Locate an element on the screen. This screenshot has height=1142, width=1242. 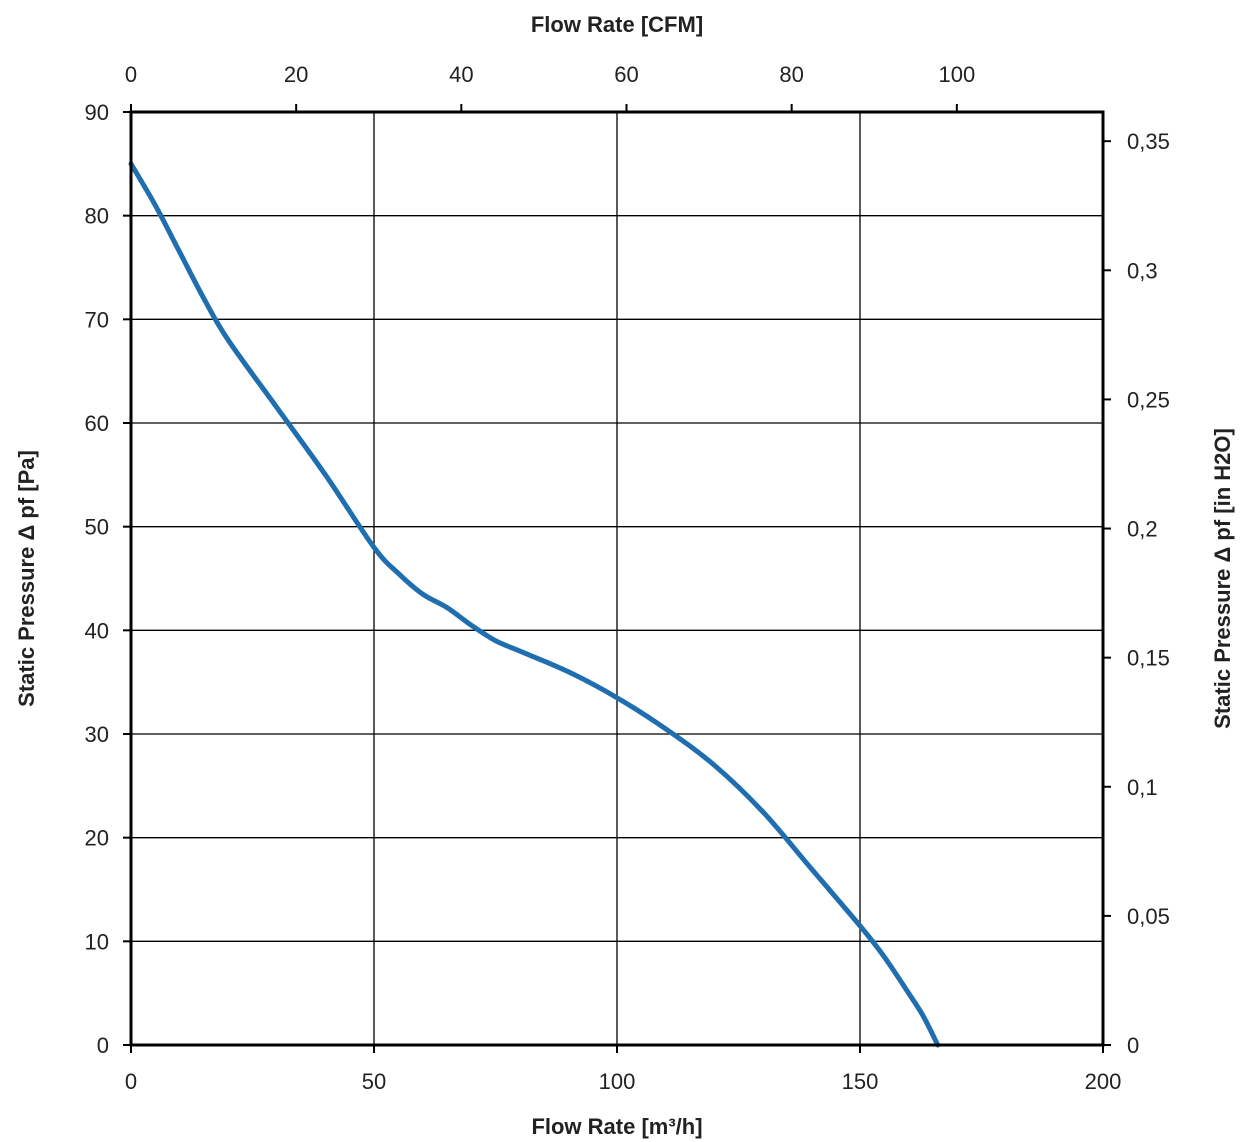
y-left-tick-label: 30 is located at coordinates (97, 734).